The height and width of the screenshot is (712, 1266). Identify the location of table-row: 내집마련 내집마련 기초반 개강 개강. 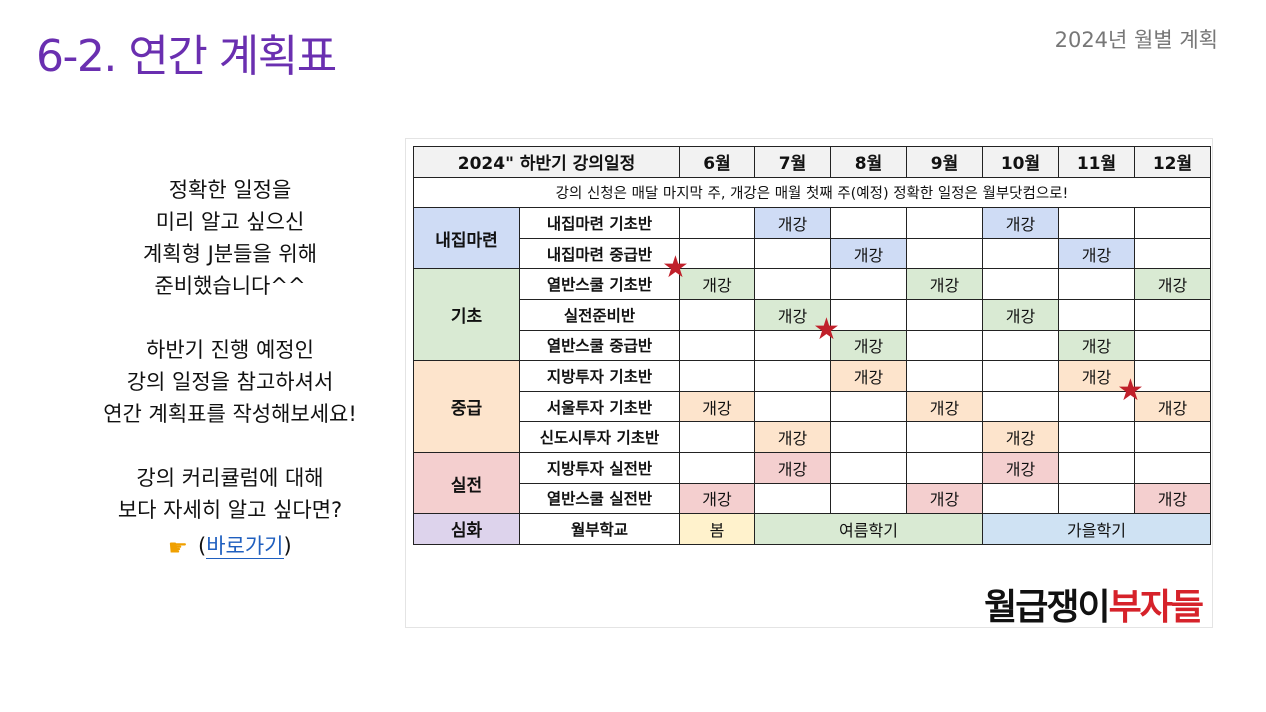
(812, 238).